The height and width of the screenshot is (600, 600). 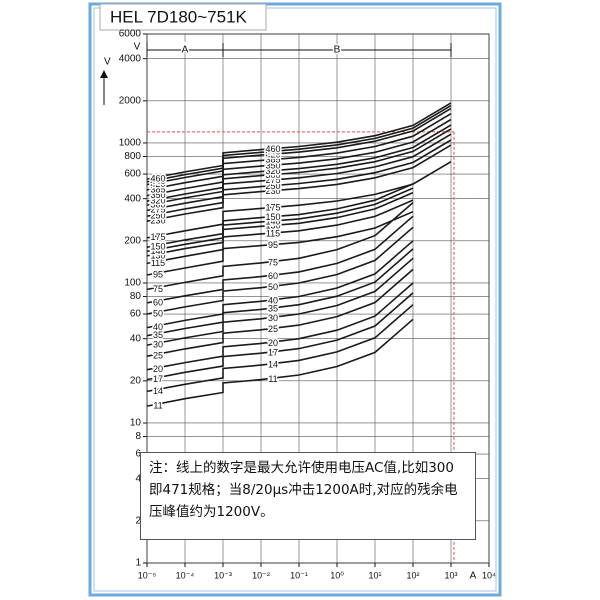 What do you see at coordinates (132, 174) in the screenshot?
I see `y-tick-label: 600` at bounding box center [132, 174].